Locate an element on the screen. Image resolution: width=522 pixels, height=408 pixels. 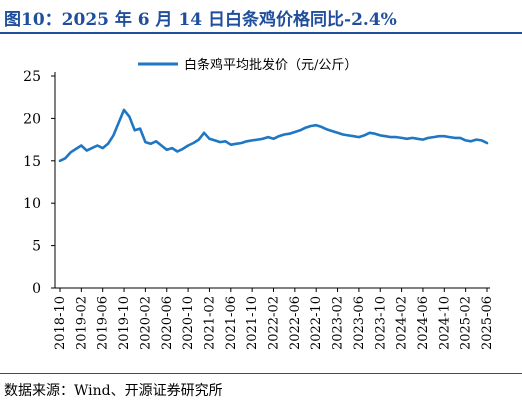
x-tick-label: 2022-10 is located at coordinates (316, 323).